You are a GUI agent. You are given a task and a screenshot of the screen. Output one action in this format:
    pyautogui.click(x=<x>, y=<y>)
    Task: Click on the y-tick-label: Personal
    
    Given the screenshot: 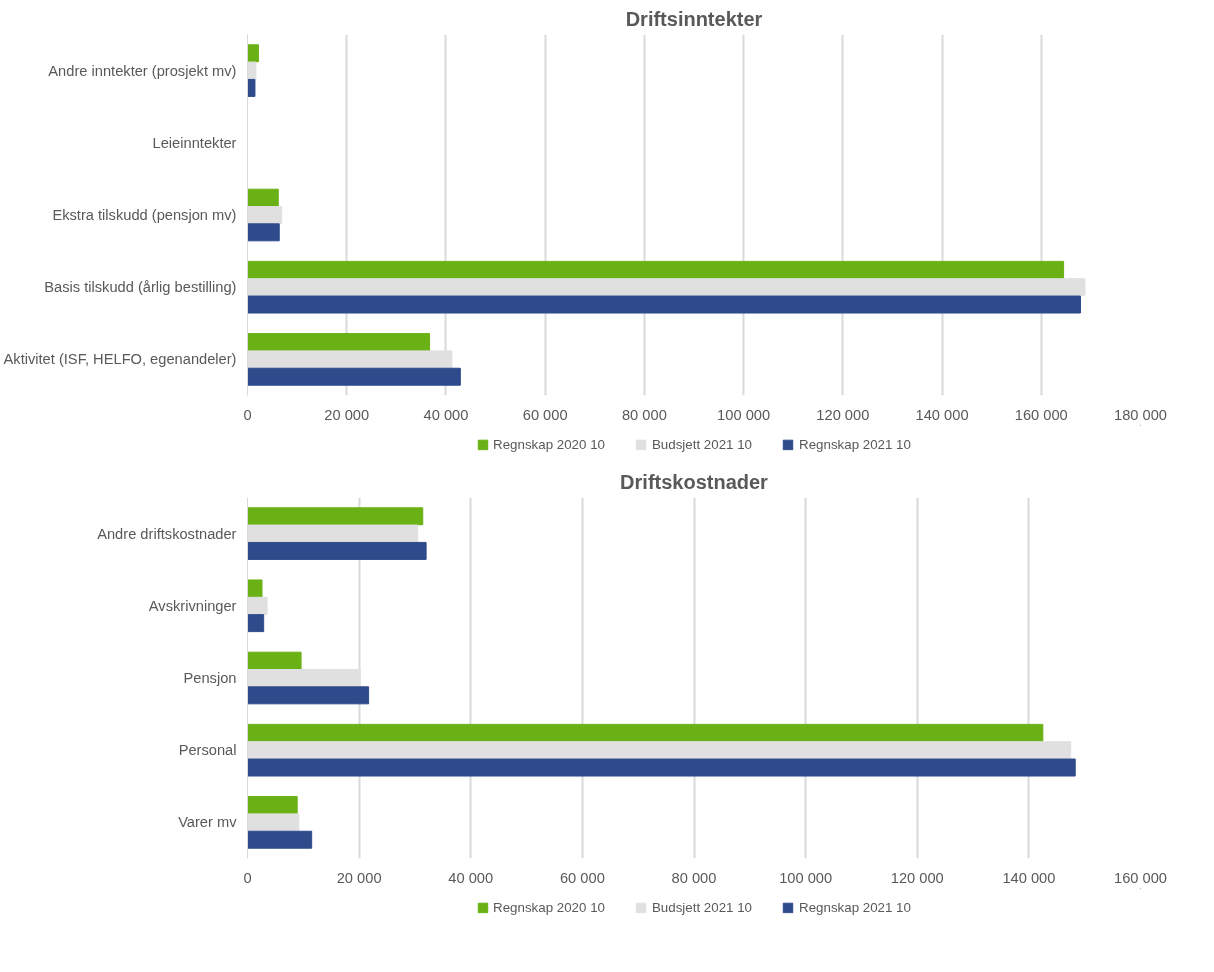 What is the action you would take?
    pyautogui.click(x=207, y=750)
    